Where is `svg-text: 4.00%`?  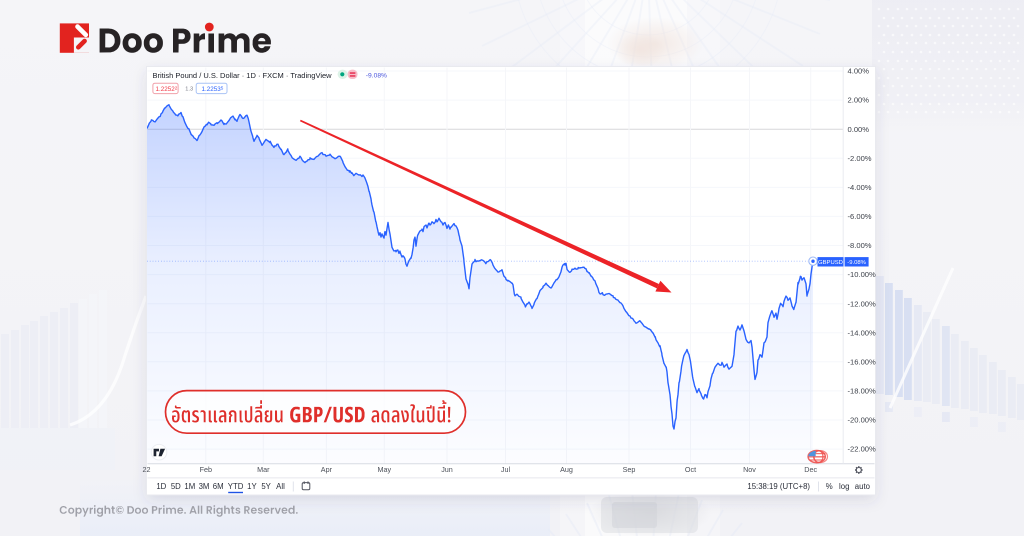 svg-text: 4.00% is located at coordinates (859, 71).